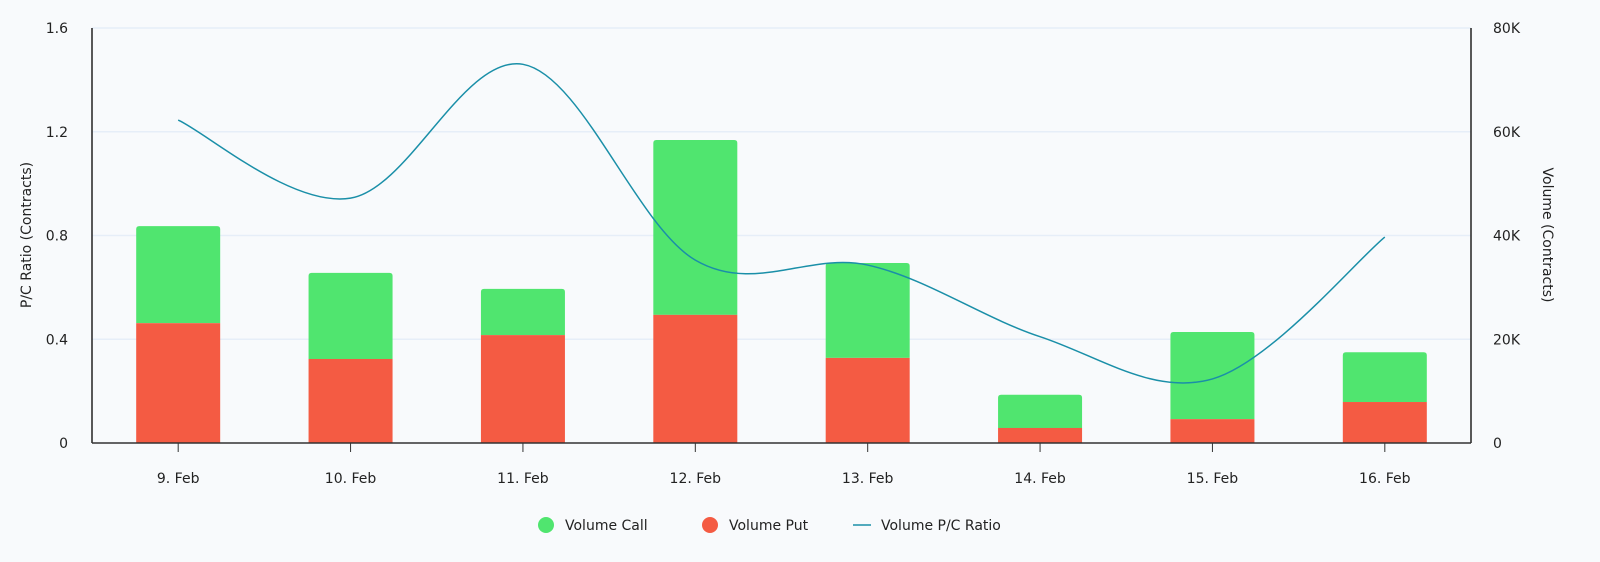 This screenshot has width=1600, height=562. I want to click on right-tick-label: 40K, so click(1507, 237).